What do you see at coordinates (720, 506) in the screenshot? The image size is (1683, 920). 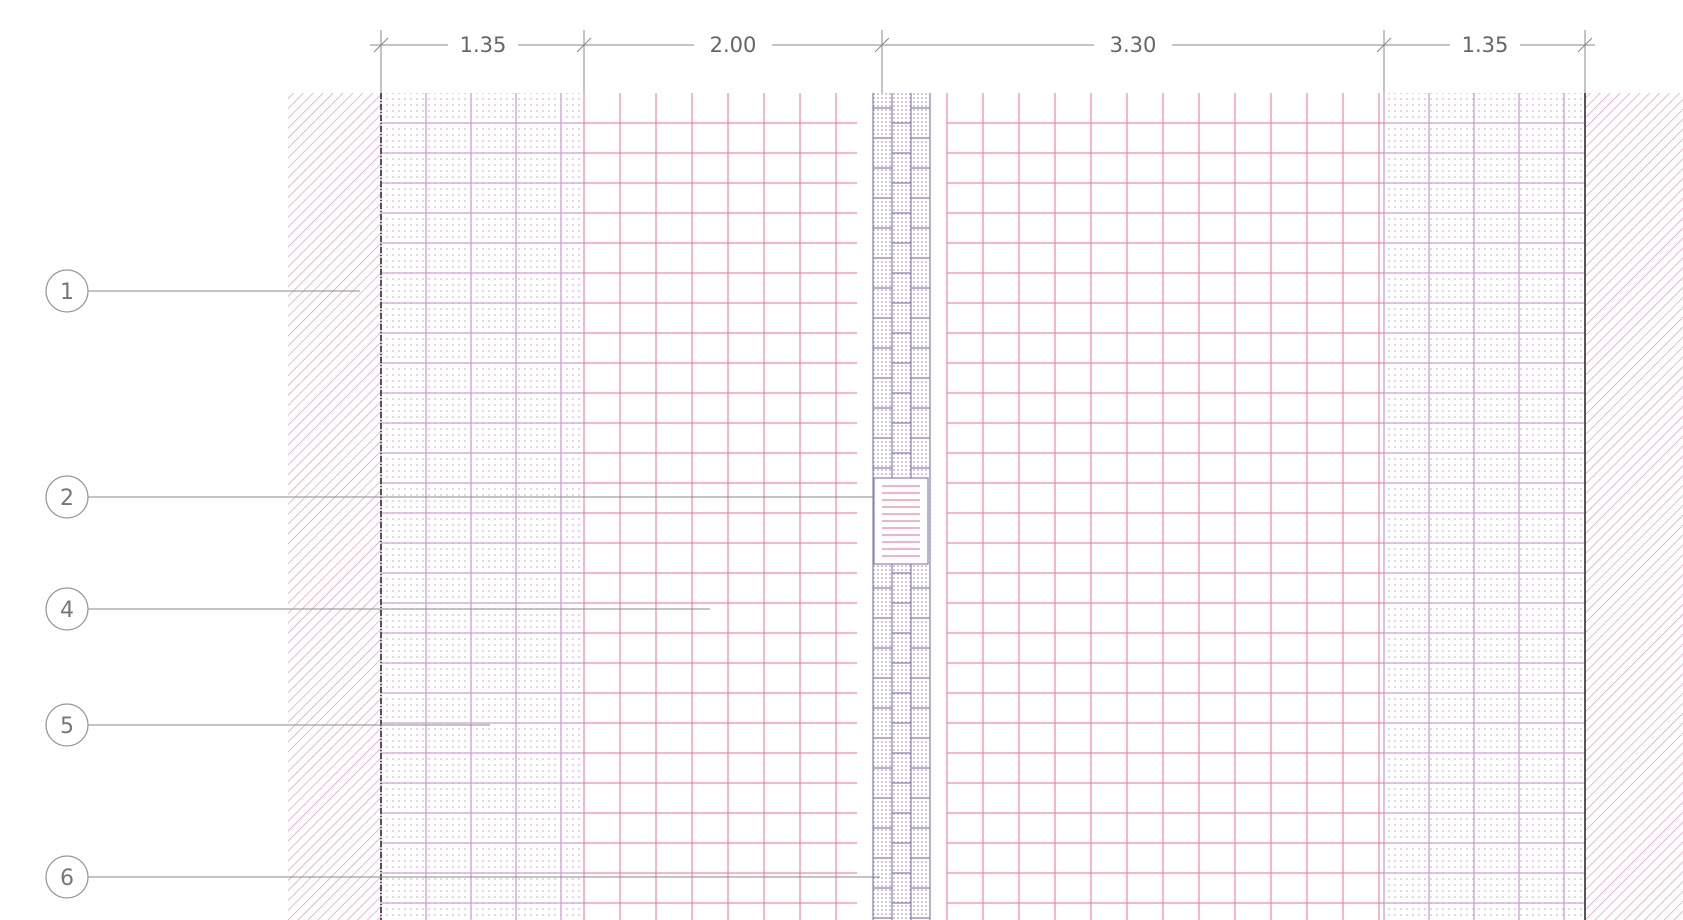 I see `left-paving-grid` at bounding box center [720, 506].